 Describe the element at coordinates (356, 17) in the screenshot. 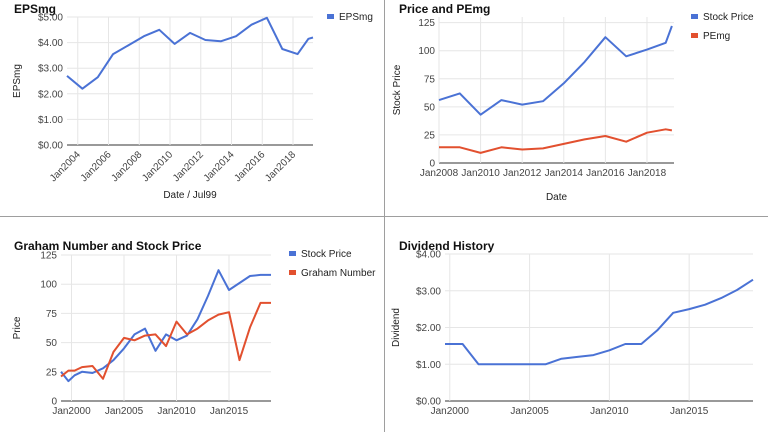

I see `legend-label: EPSmg` at that location.